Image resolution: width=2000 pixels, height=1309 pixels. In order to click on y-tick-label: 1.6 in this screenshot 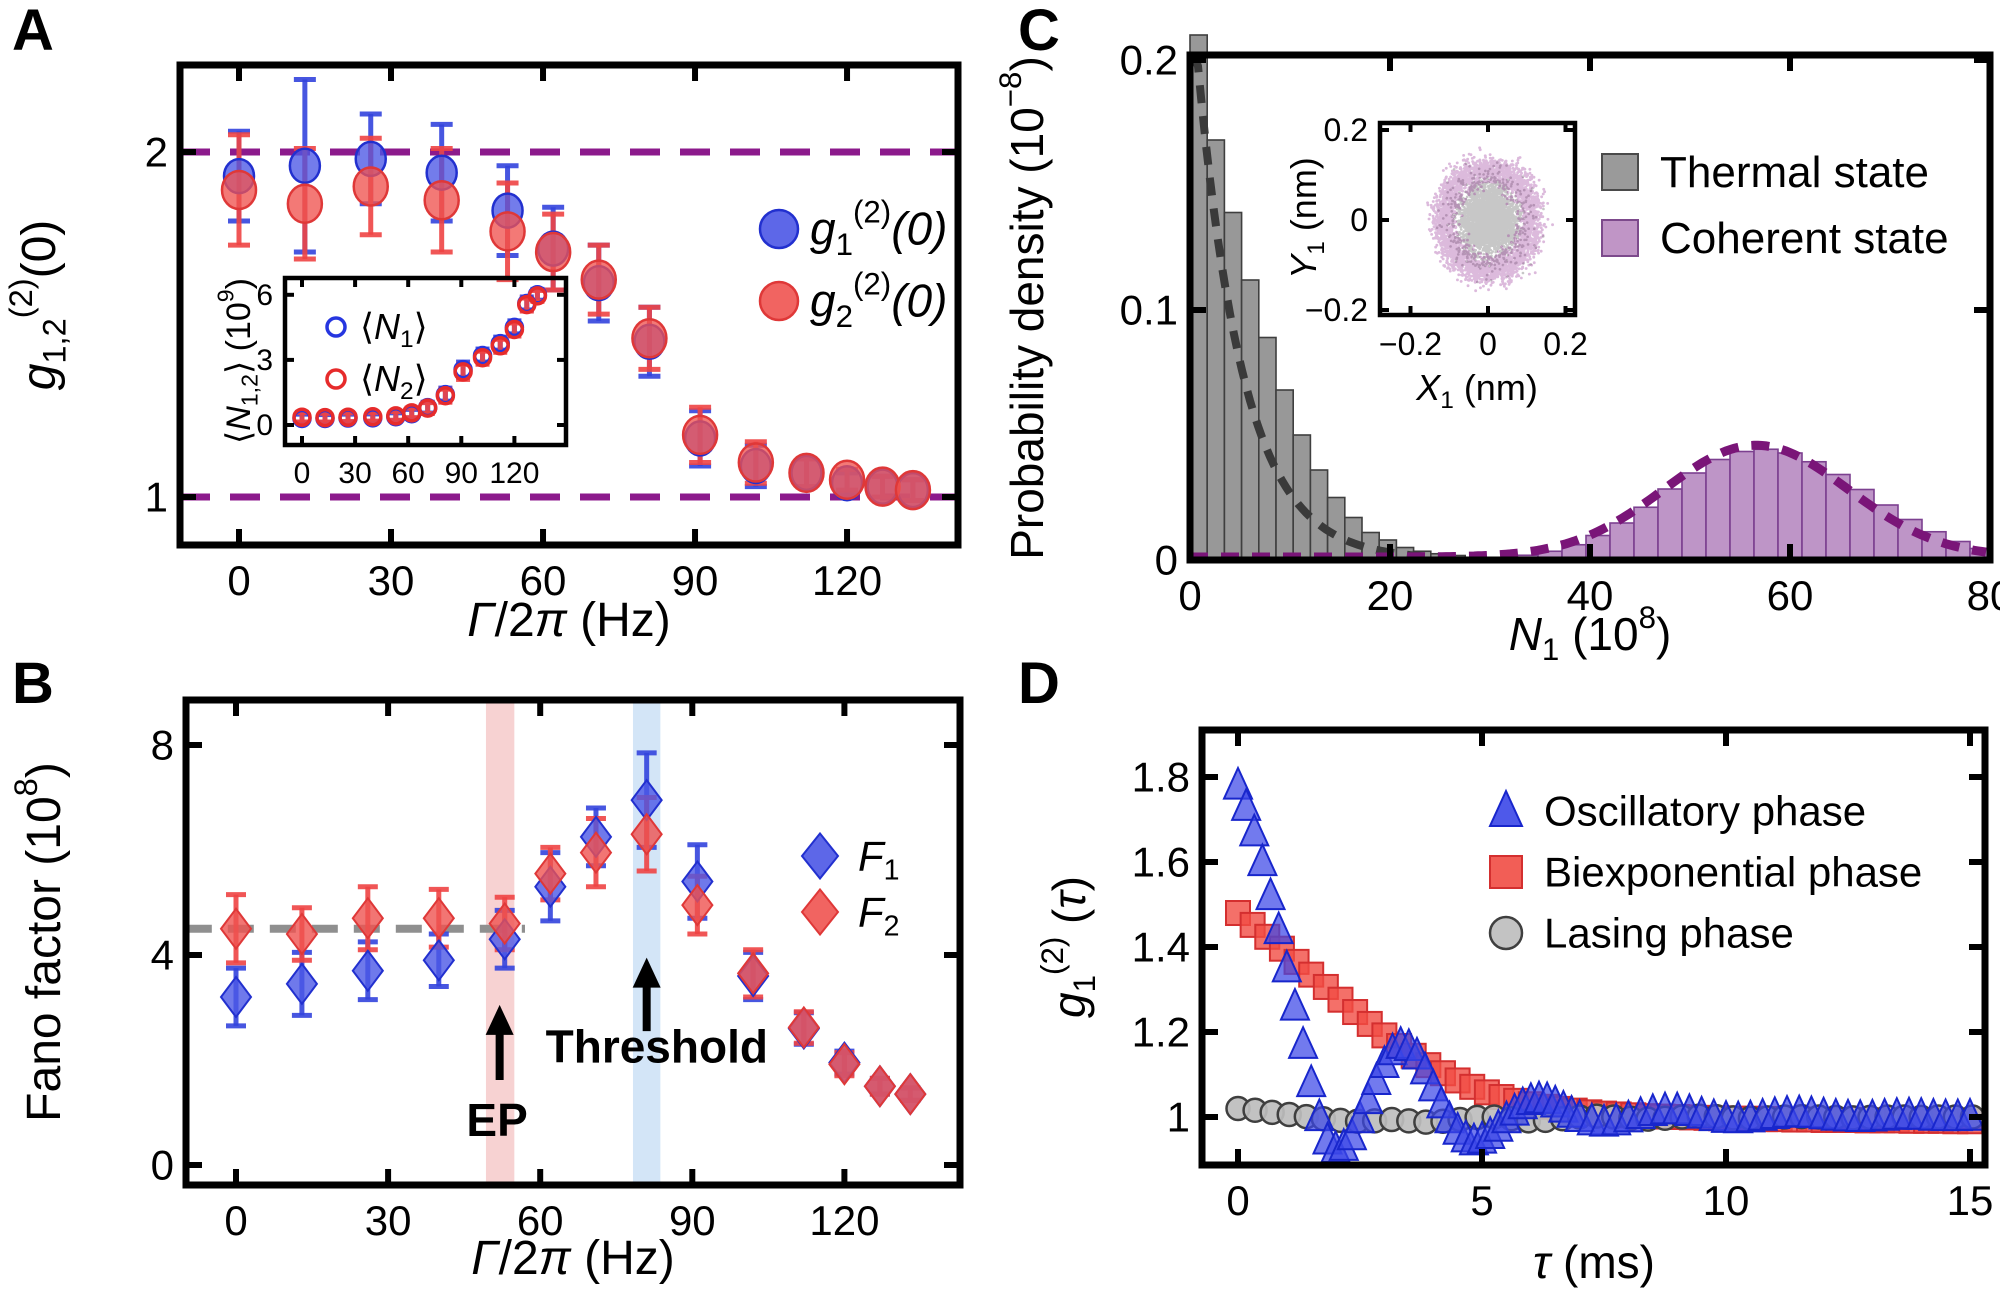, I will do `click(1161, 861)`.